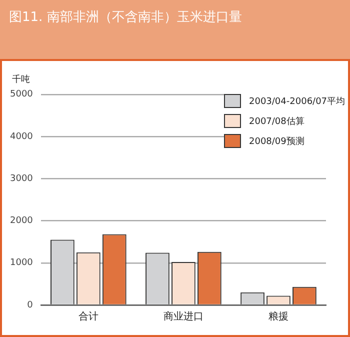 The width and height of the screenshot is (350, 337). What do you see at coordinates (88, 316) in the screenshot?
I see `x-tick-label: 合计` at bounding box center [88, 316].